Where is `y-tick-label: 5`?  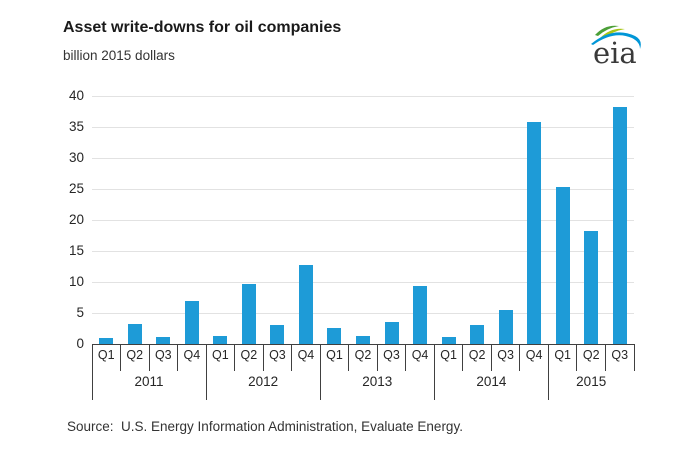
y-tick-label: 5 is located at coordinates (80, 312).